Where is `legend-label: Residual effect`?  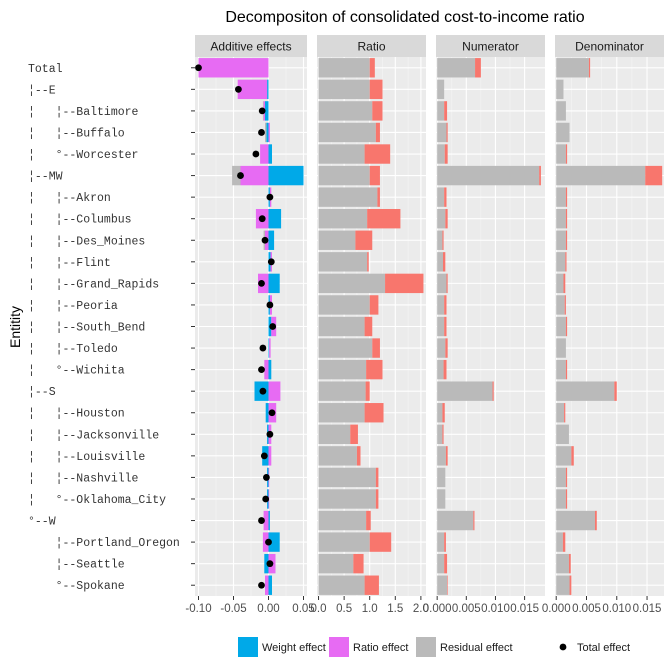
legend-label: Residual effect is located at coordinates (476, 648).